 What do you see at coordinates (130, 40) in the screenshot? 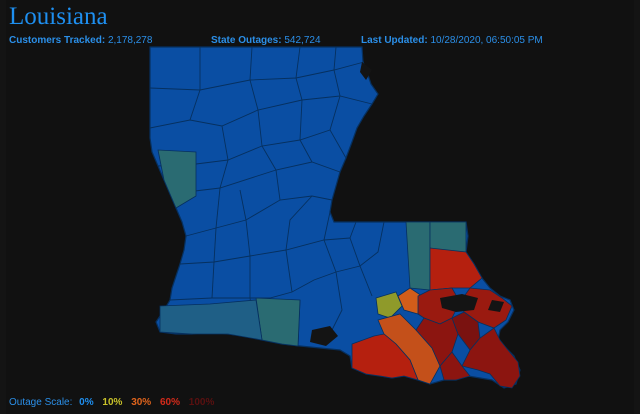
I see `customers-tracked-value: 2,178,278` at bounding box center [130, 40].